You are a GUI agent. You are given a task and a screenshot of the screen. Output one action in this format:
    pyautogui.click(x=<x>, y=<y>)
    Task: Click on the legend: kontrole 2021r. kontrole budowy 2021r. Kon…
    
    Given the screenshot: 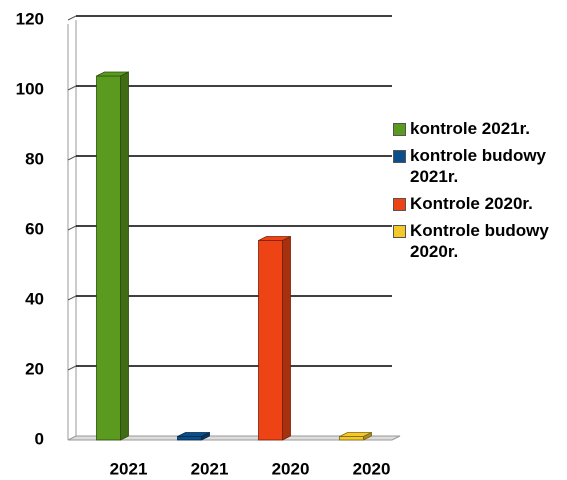 What is the action you would take?
    pyautogui.click(x=478, y=193)
    